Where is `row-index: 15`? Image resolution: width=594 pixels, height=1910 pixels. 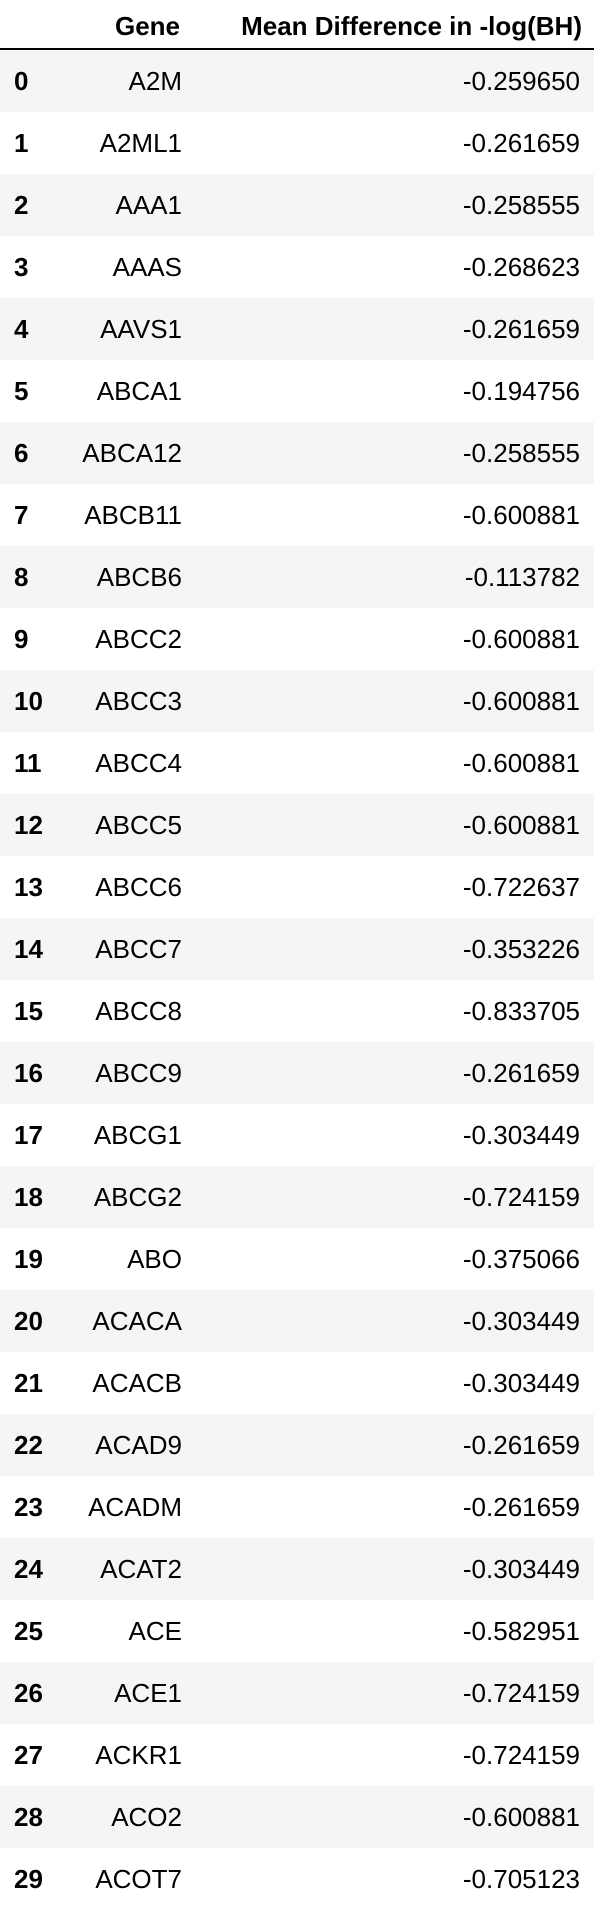 row-index: 15 is located at coordinates (32, 1011).